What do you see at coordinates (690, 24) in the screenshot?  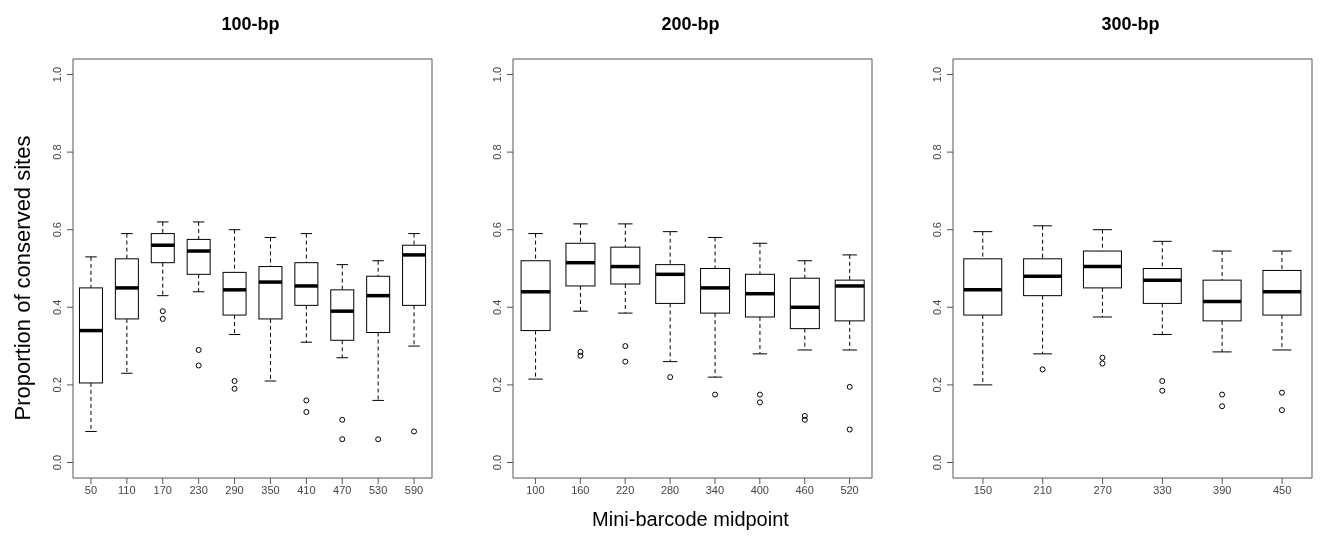 I see `chart-title: 200-bp` at bounding box center [690, 24].